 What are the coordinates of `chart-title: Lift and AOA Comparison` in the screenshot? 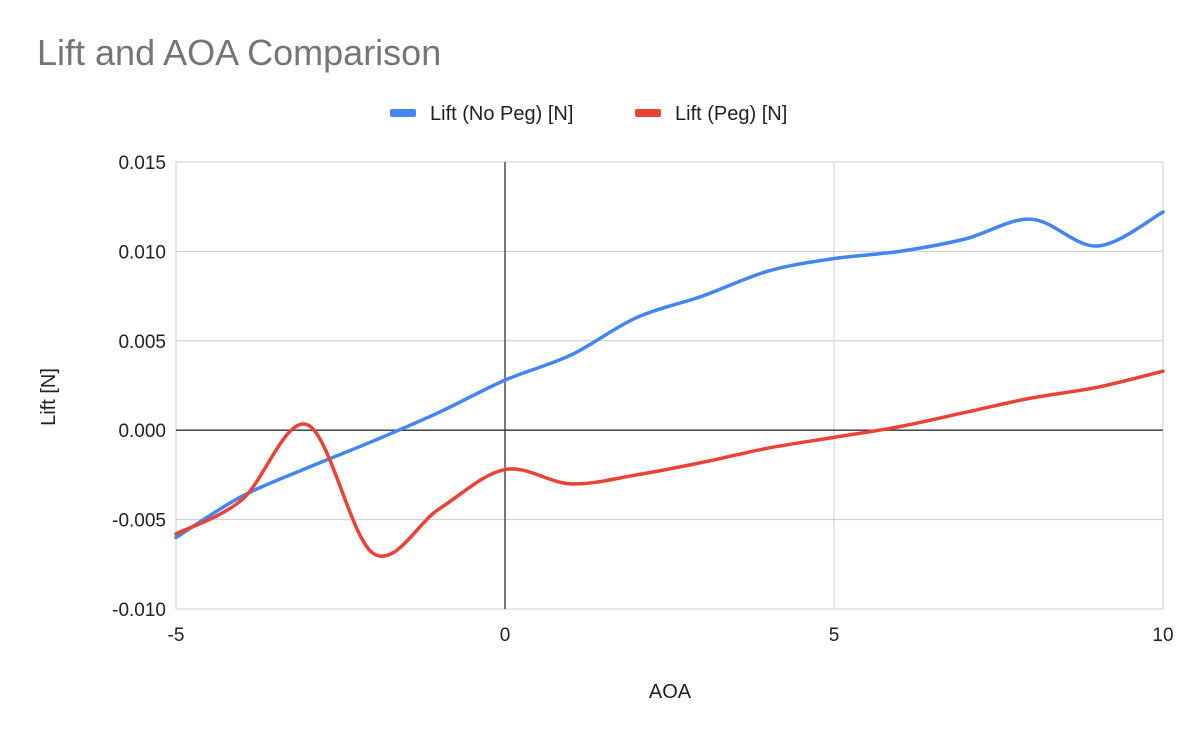 It's located at (239, 52).